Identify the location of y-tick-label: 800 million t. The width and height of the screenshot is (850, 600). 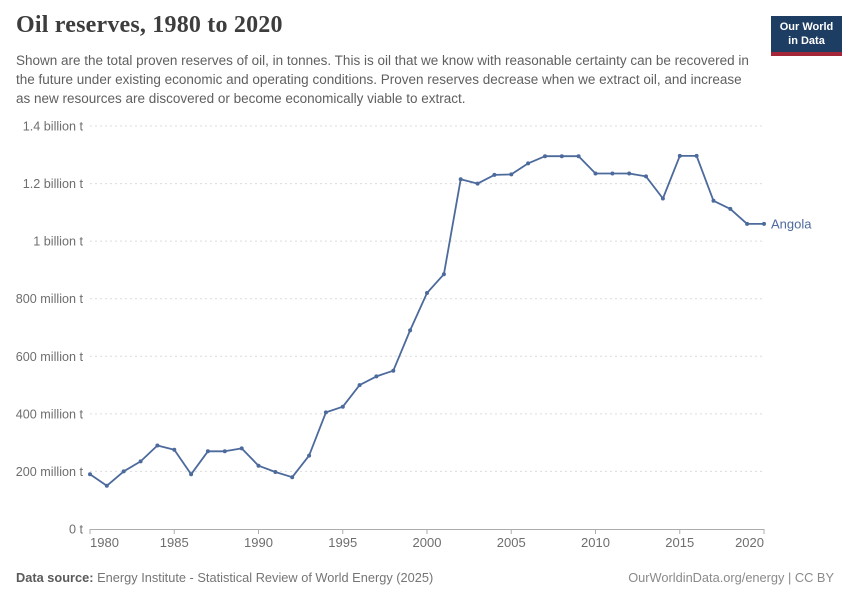
(50, 299).